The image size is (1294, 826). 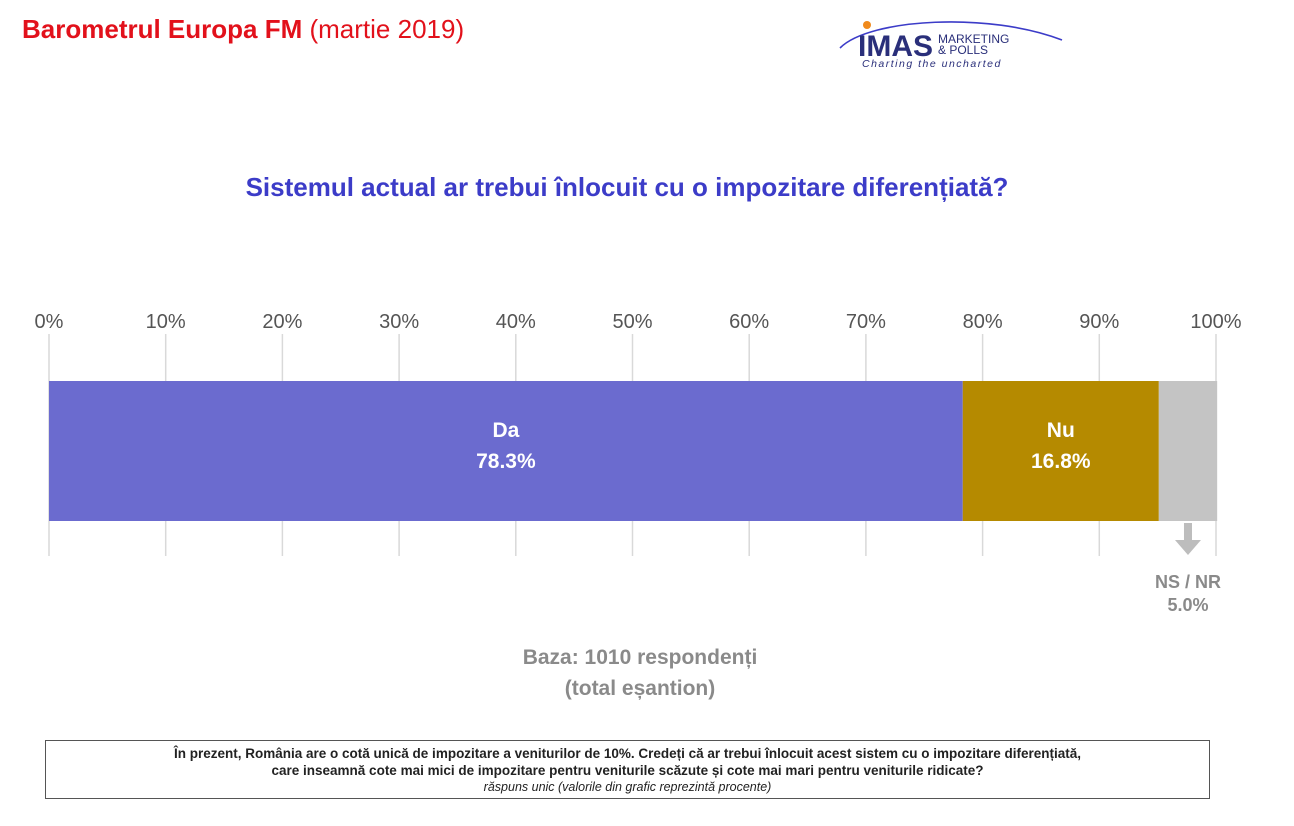 What do you see at coordinates (1187, 547) in the screenshot?
I see `callout-arrow-head` at bounding box center [1187, 547].